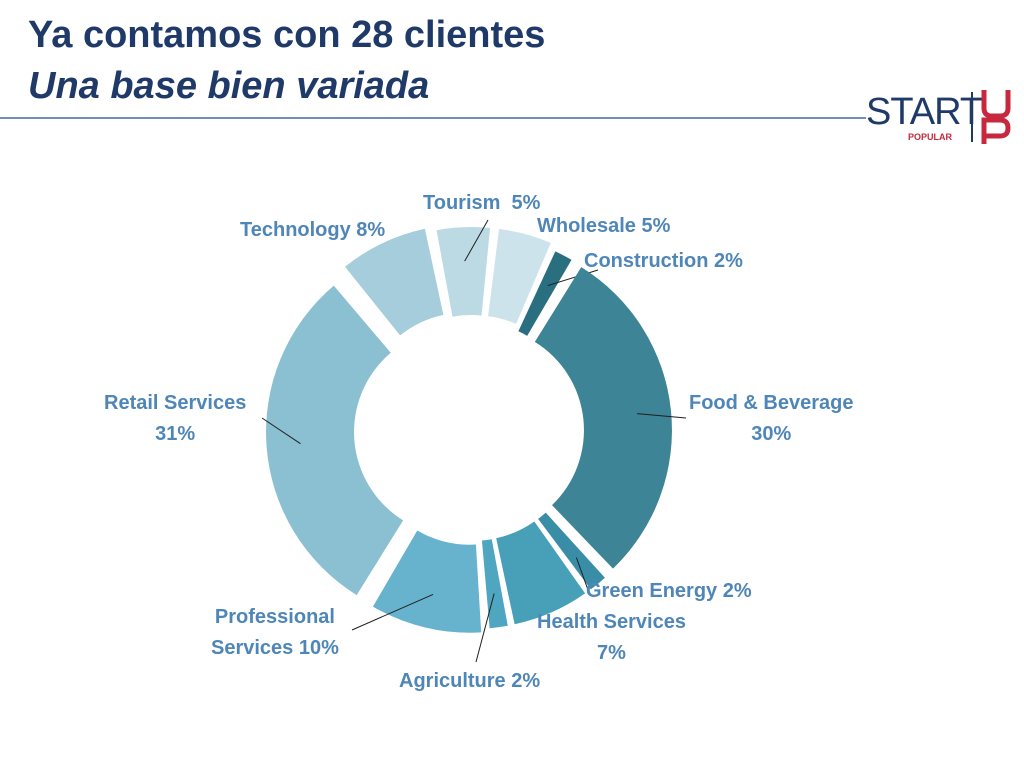 Image resolution: width=1024 pixels, height=768 pixels. Describe the element at coordinates (175, 418) in the screenshot. I see `data-label: Retail Services 31%` at that location.